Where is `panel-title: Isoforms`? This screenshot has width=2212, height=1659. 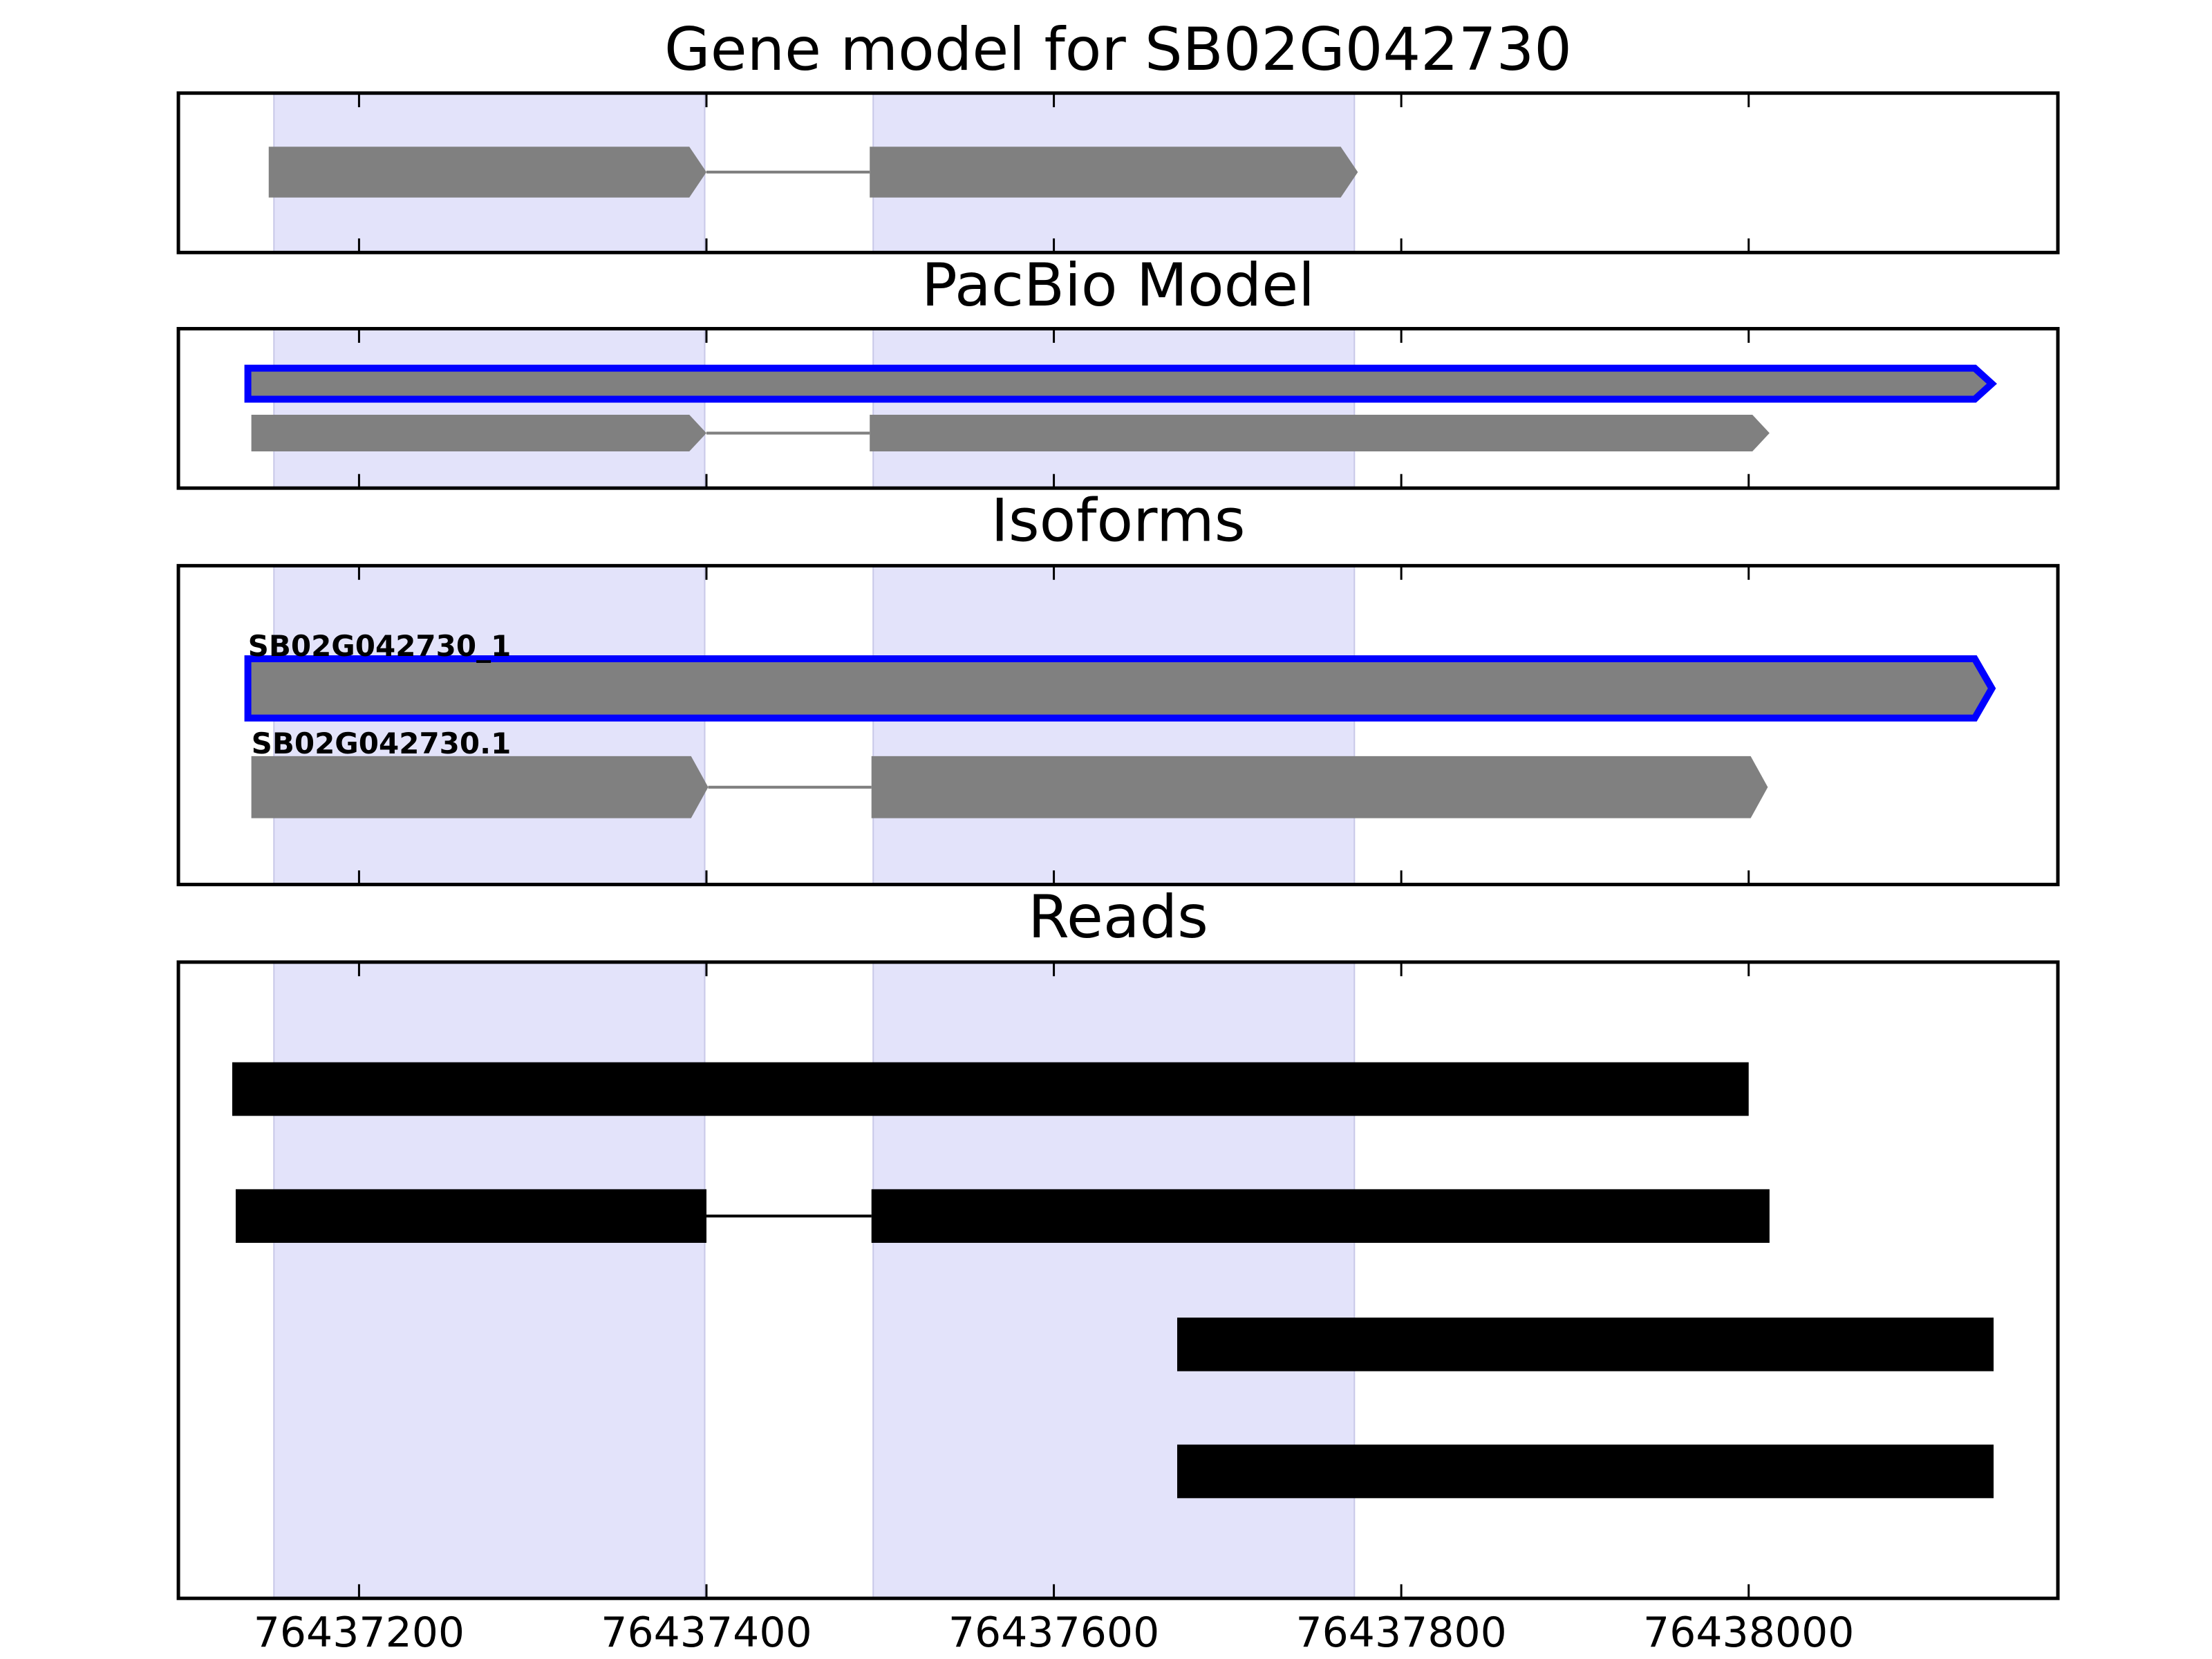
panel-title: Isoforms is located at coordinates (1118, 521).